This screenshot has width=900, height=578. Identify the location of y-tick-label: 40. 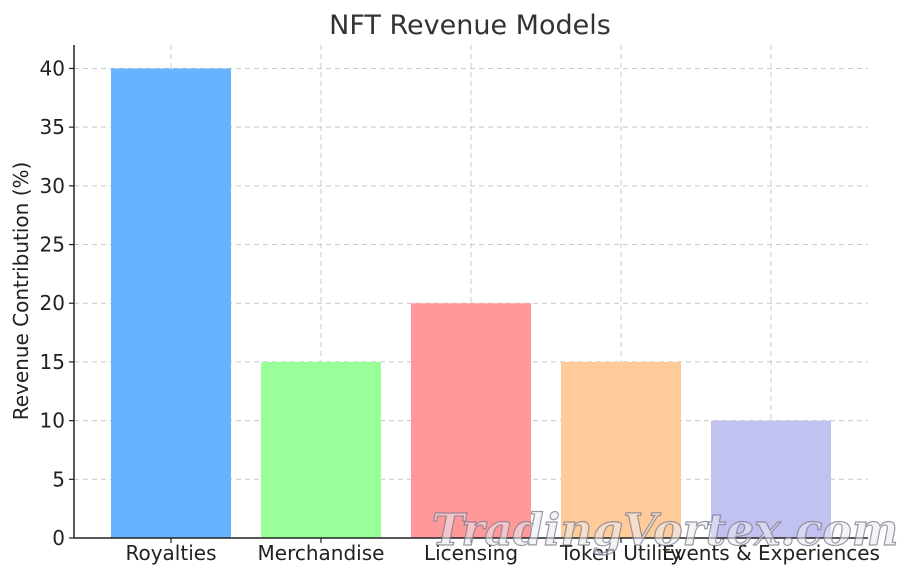
(52, 68).